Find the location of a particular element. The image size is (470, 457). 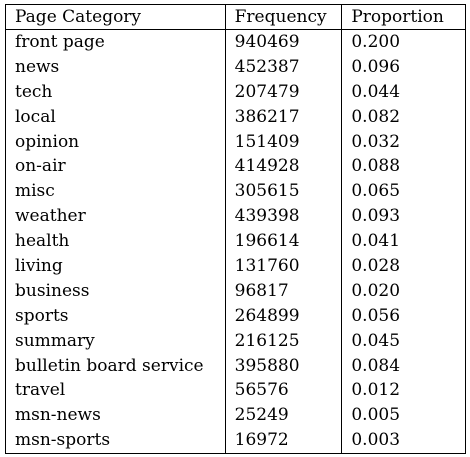

cell-frequency: 305615 is located at coordinates (283, 192).